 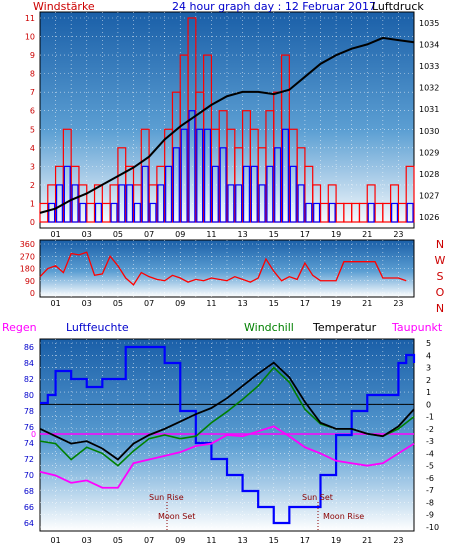 I want to click on temp-tick-label: -3, so click(x=430, y=441).